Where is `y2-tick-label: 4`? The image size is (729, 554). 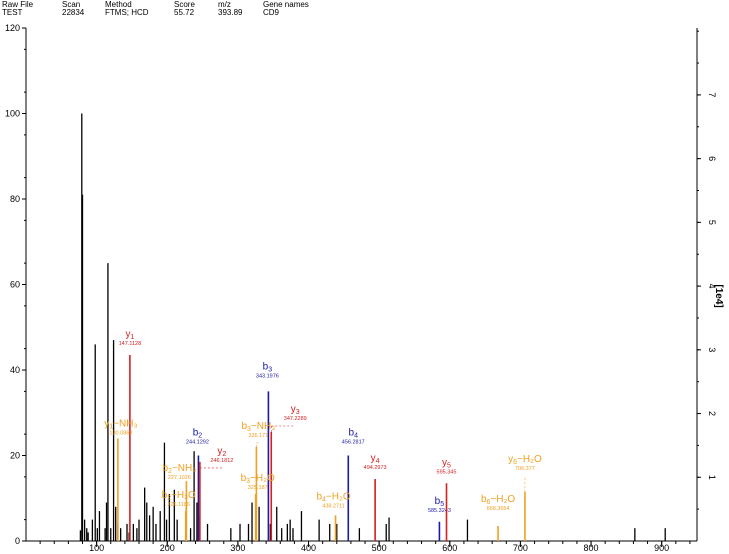
y2-tick-label: 4 is located at coordinates (712, 286).